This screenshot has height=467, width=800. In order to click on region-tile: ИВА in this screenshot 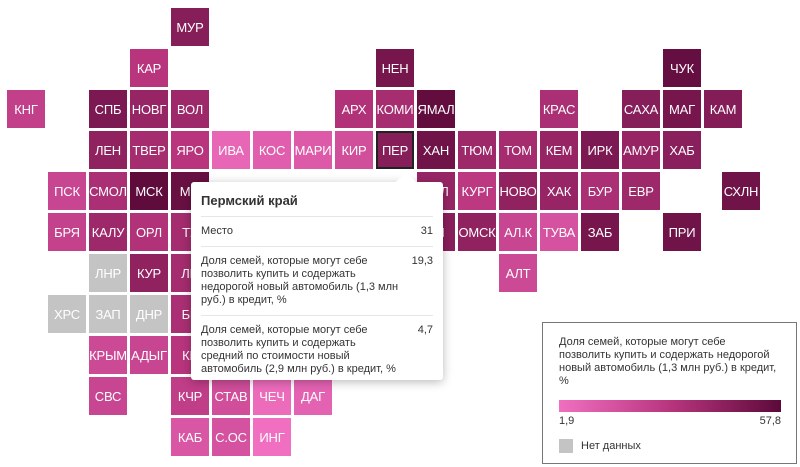, I will do `click(231, 150)`.